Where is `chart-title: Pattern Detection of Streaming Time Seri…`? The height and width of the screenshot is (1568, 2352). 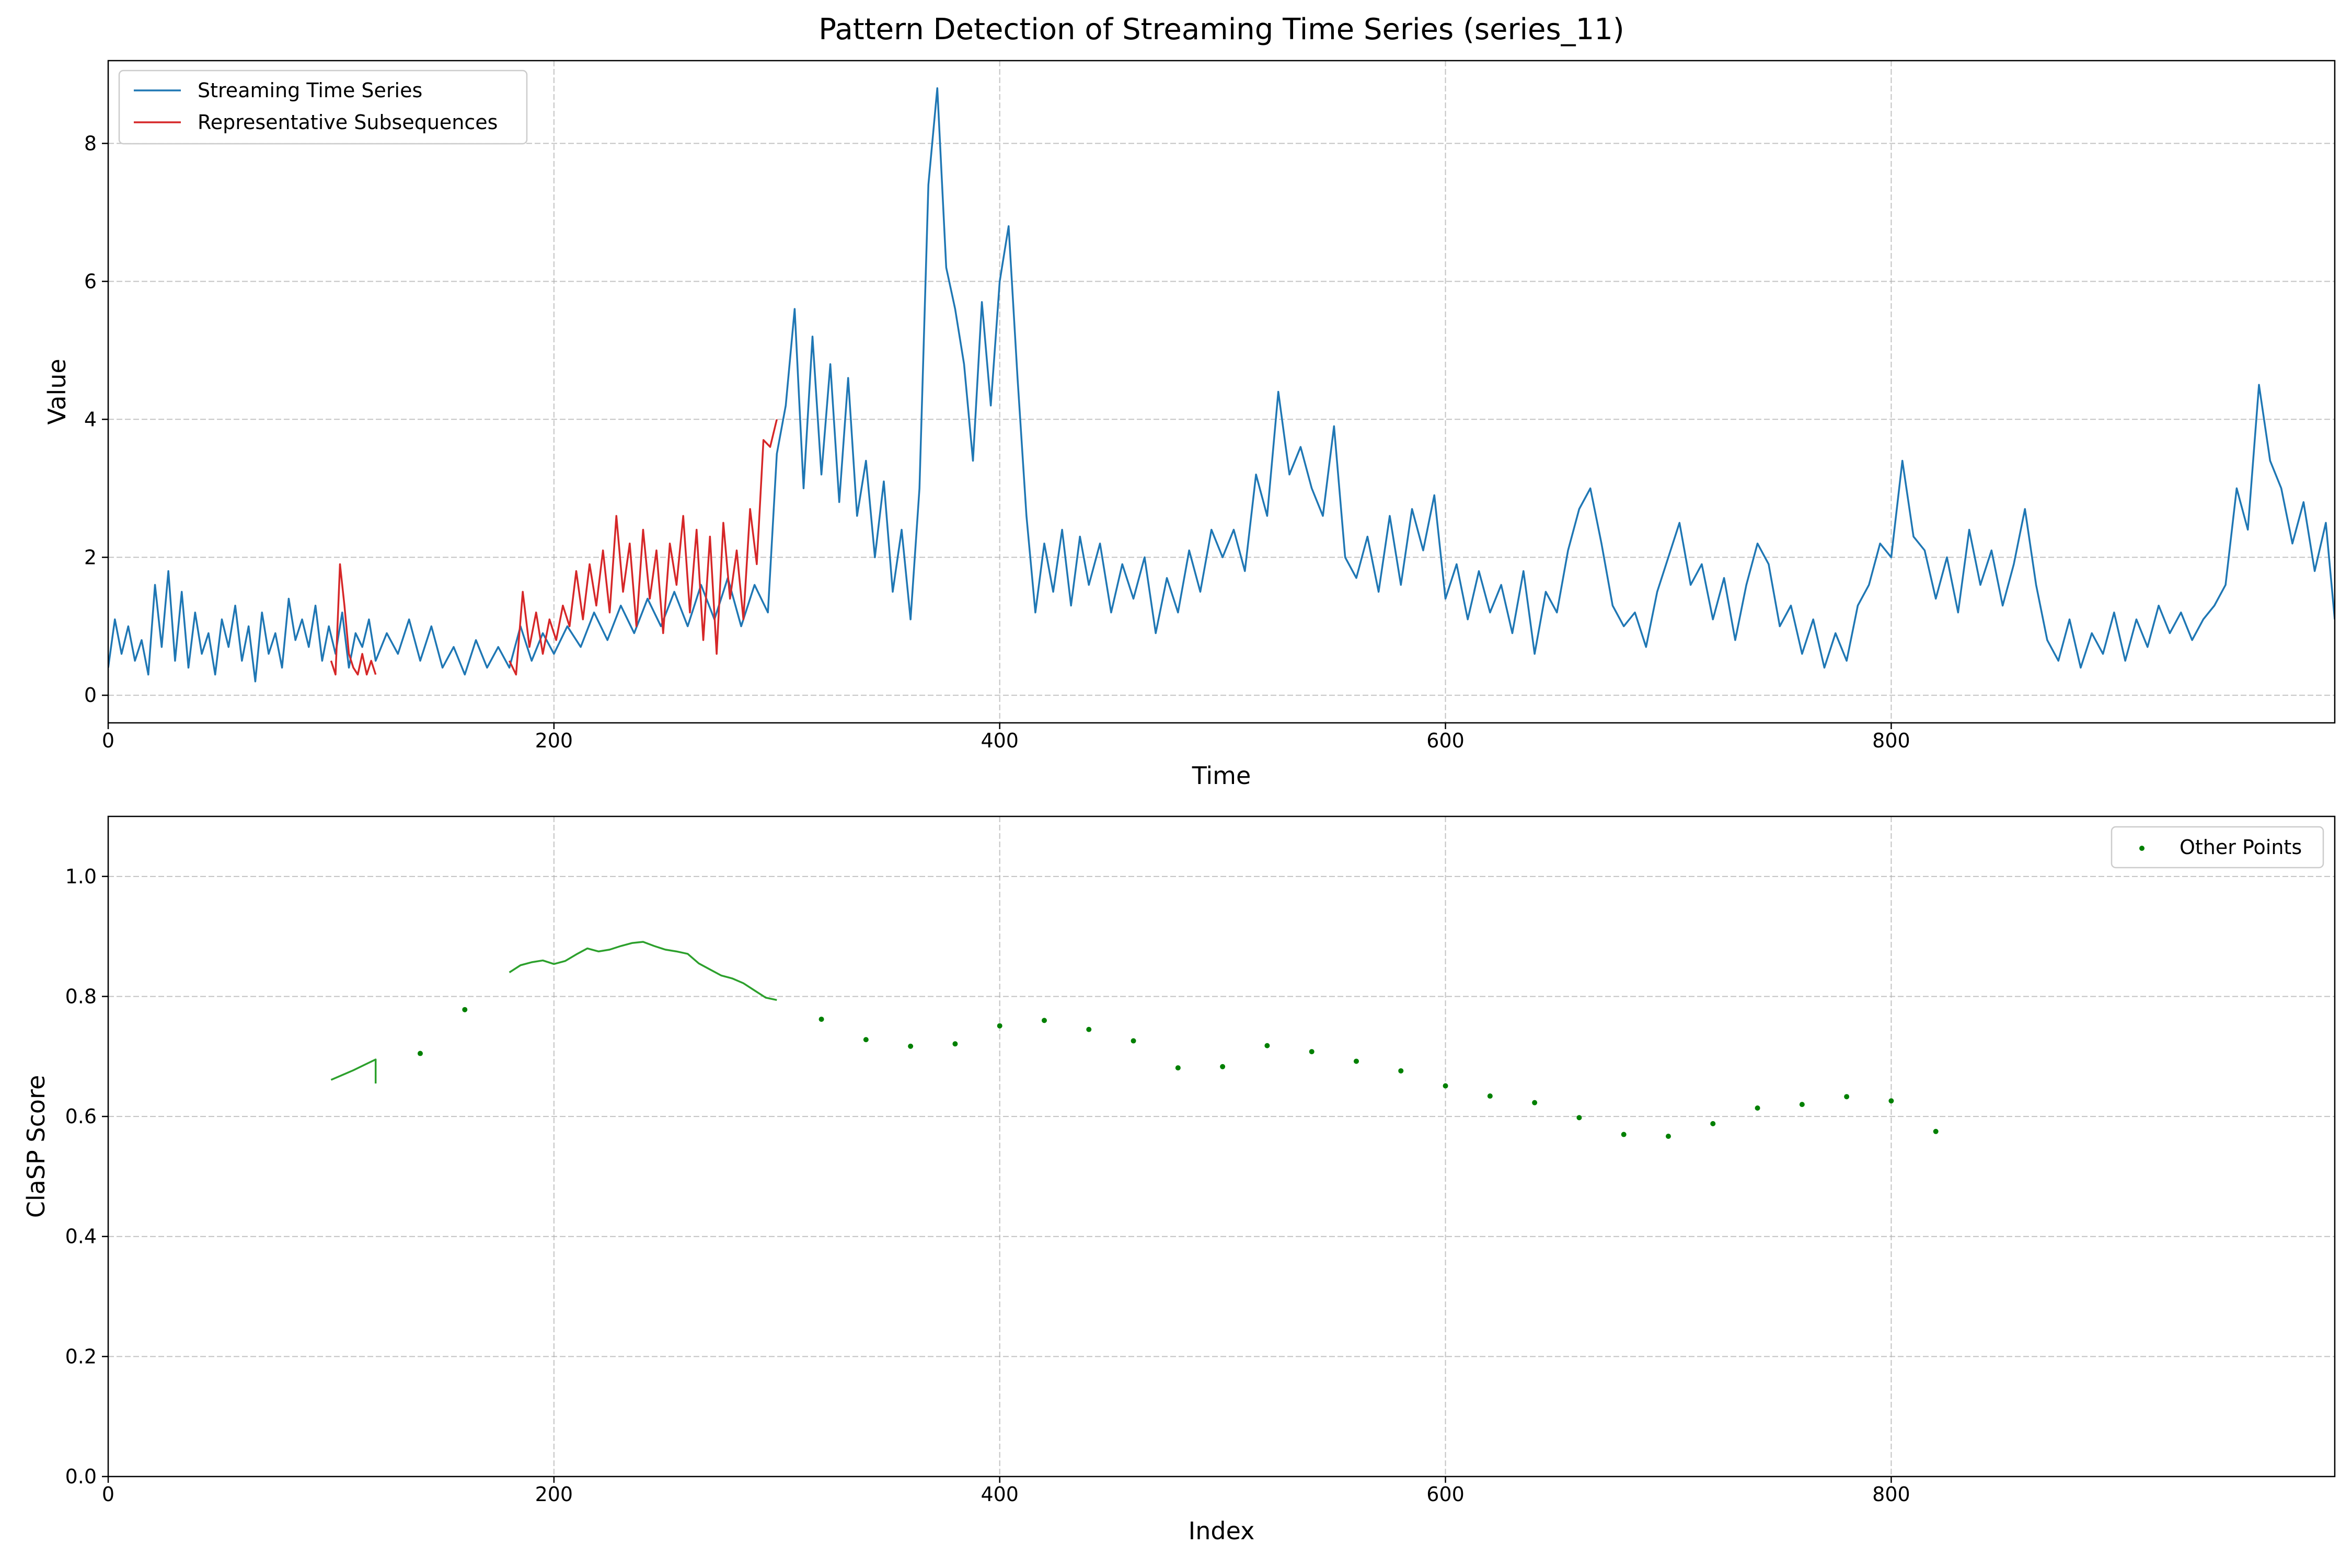 chart-title: Pattern Detection of Streaming Time Seri… is located at coordinates (1221, 30).